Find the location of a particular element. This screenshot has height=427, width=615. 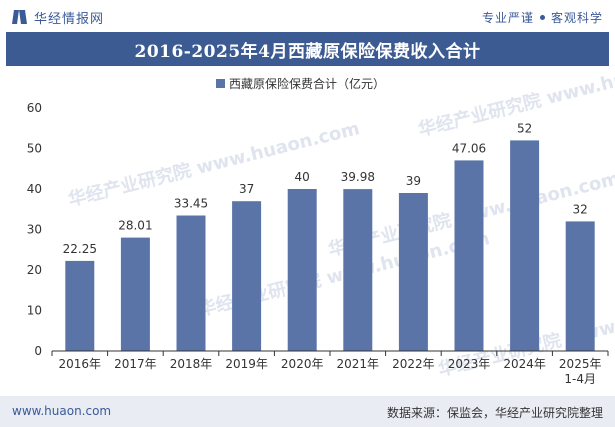

x-tick-label-1: 2017年 is located at coordinates (135, 364).